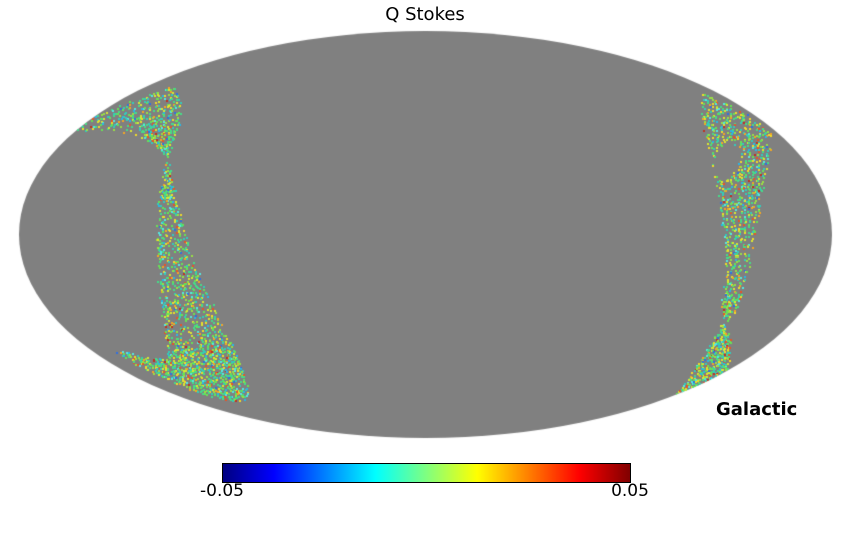 The height and width of the screenshot is (540, 850). I want to click on colorbar-max-label: 0.05, so click(630, 491).